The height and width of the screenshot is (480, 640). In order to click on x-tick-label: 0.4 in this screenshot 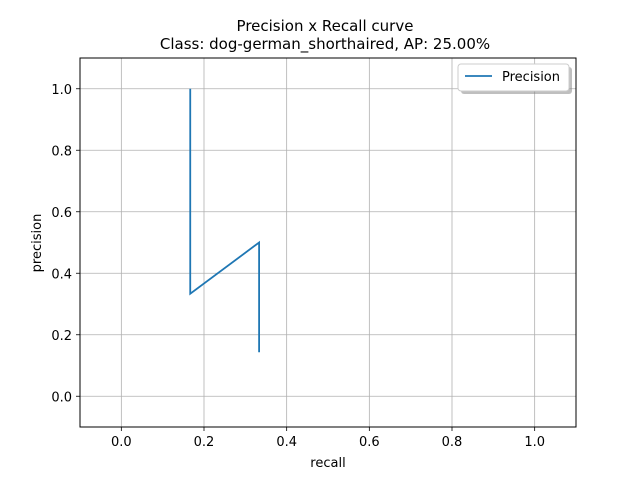, I will do `click(286, 442)`.